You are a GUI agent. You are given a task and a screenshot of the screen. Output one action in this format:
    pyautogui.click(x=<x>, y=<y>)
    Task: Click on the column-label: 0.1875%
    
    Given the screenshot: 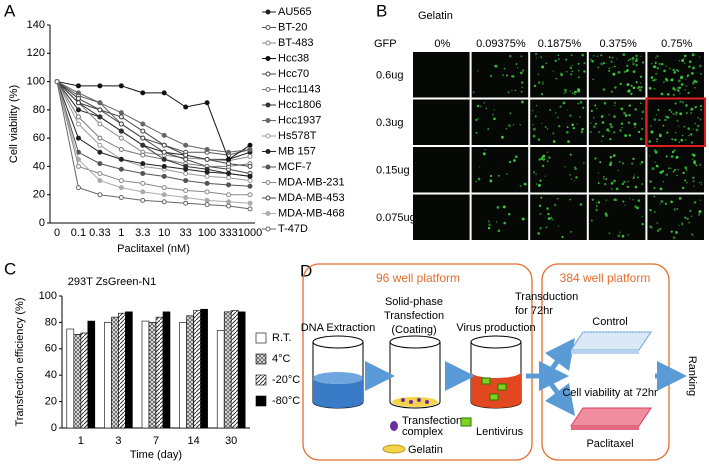 What is the action you would take?
    pyautogui.click(x=560, y=44)
    